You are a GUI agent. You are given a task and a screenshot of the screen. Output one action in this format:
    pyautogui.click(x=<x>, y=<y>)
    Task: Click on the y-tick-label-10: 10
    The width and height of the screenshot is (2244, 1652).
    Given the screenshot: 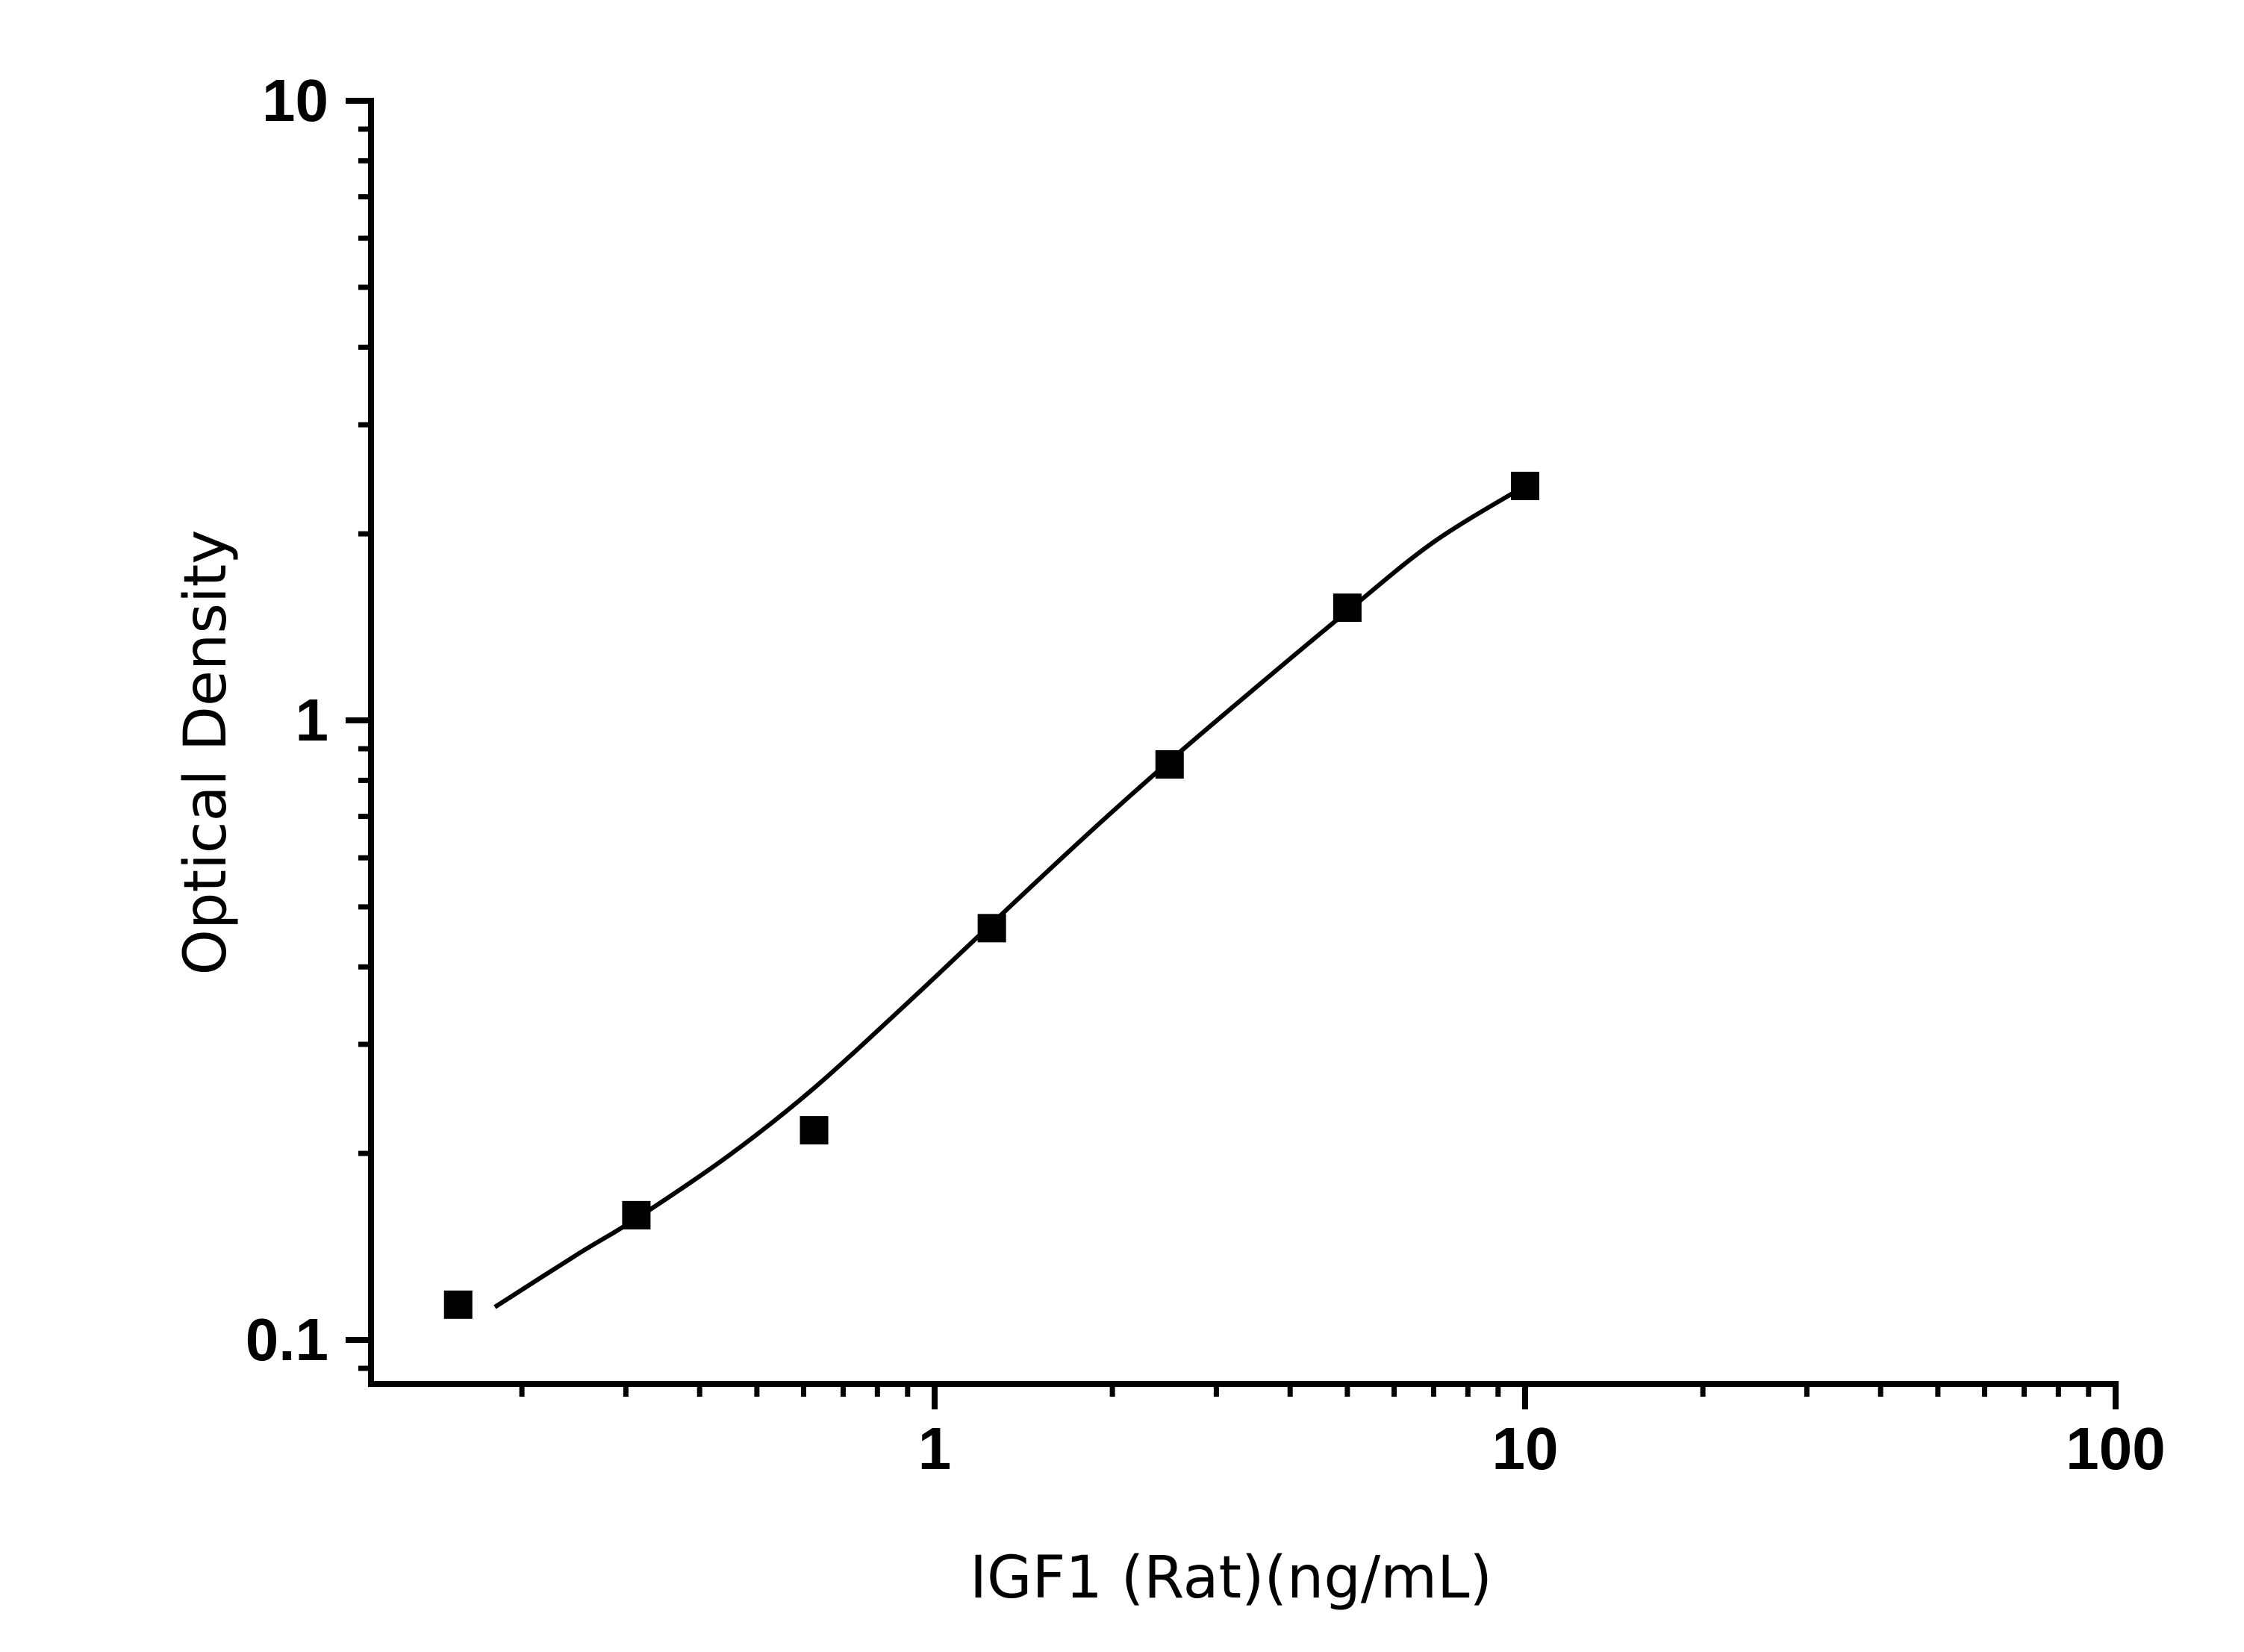 What is the action you would take?
    pyautogui.click(x=295, y=101)
    